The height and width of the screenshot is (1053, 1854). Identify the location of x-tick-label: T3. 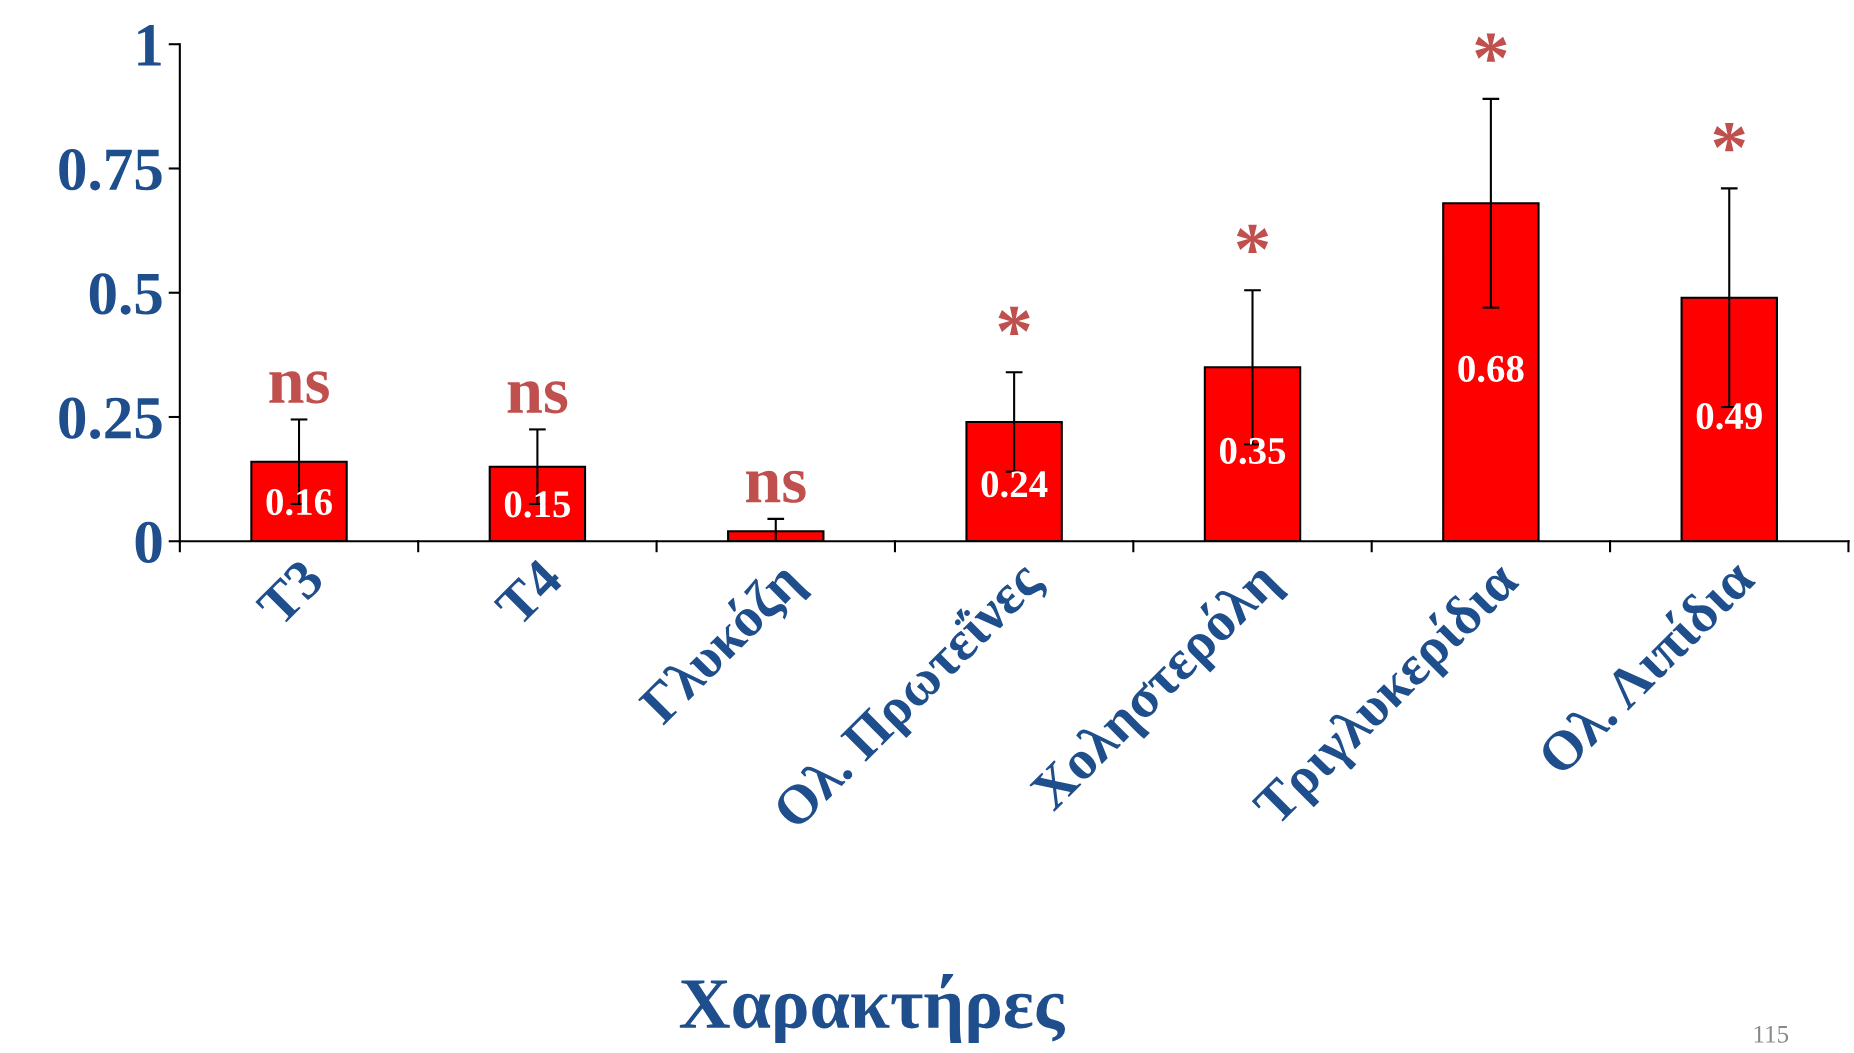
(290, 593).